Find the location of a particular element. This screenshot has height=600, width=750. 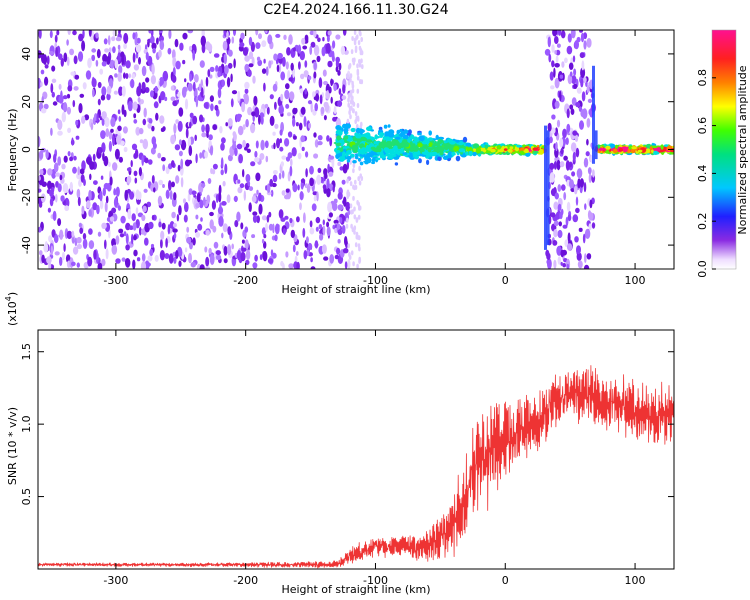

snr-multiplier: (x104) is located at coordinates (11, 309).